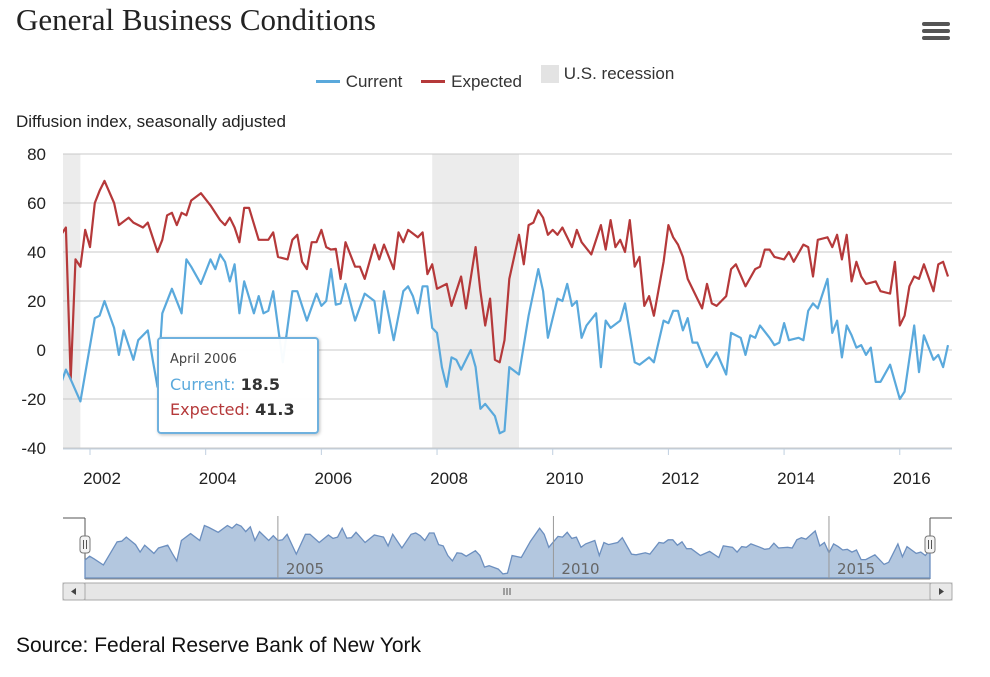 The image size is (990, 677). What do you see at coordinates (912, 478) in the screenshot?
I see `x-tick-label: 2016` at bounding box center [912, 478].